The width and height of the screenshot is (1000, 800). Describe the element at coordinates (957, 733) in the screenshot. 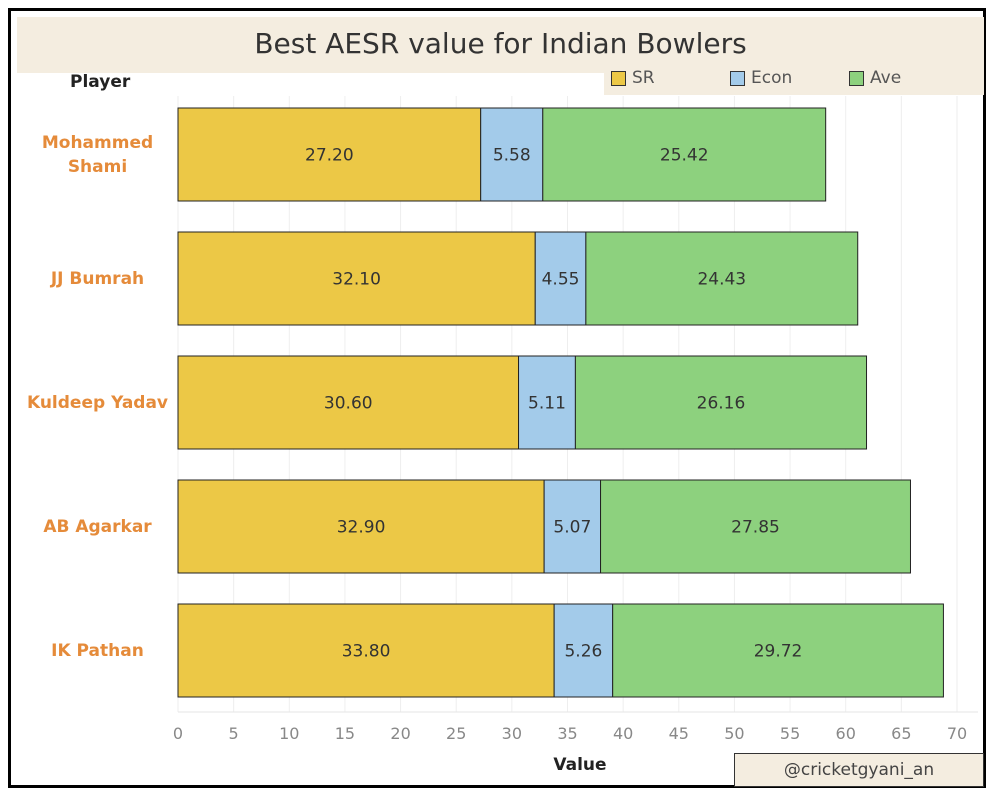

I see `x-tick-70: 70` at that location.